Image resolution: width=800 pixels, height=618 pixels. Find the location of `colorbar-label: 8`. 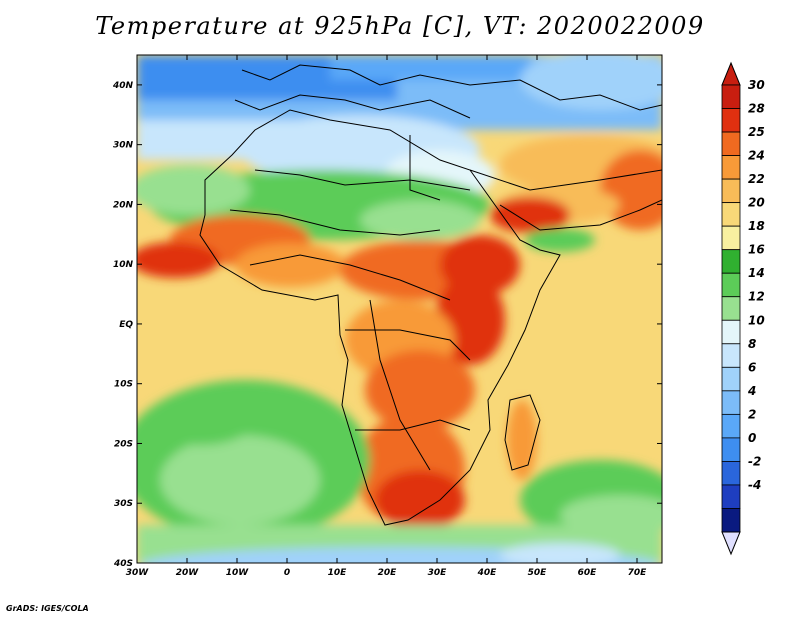

colorbar-label: 8 is located at coordinates (752, 344).